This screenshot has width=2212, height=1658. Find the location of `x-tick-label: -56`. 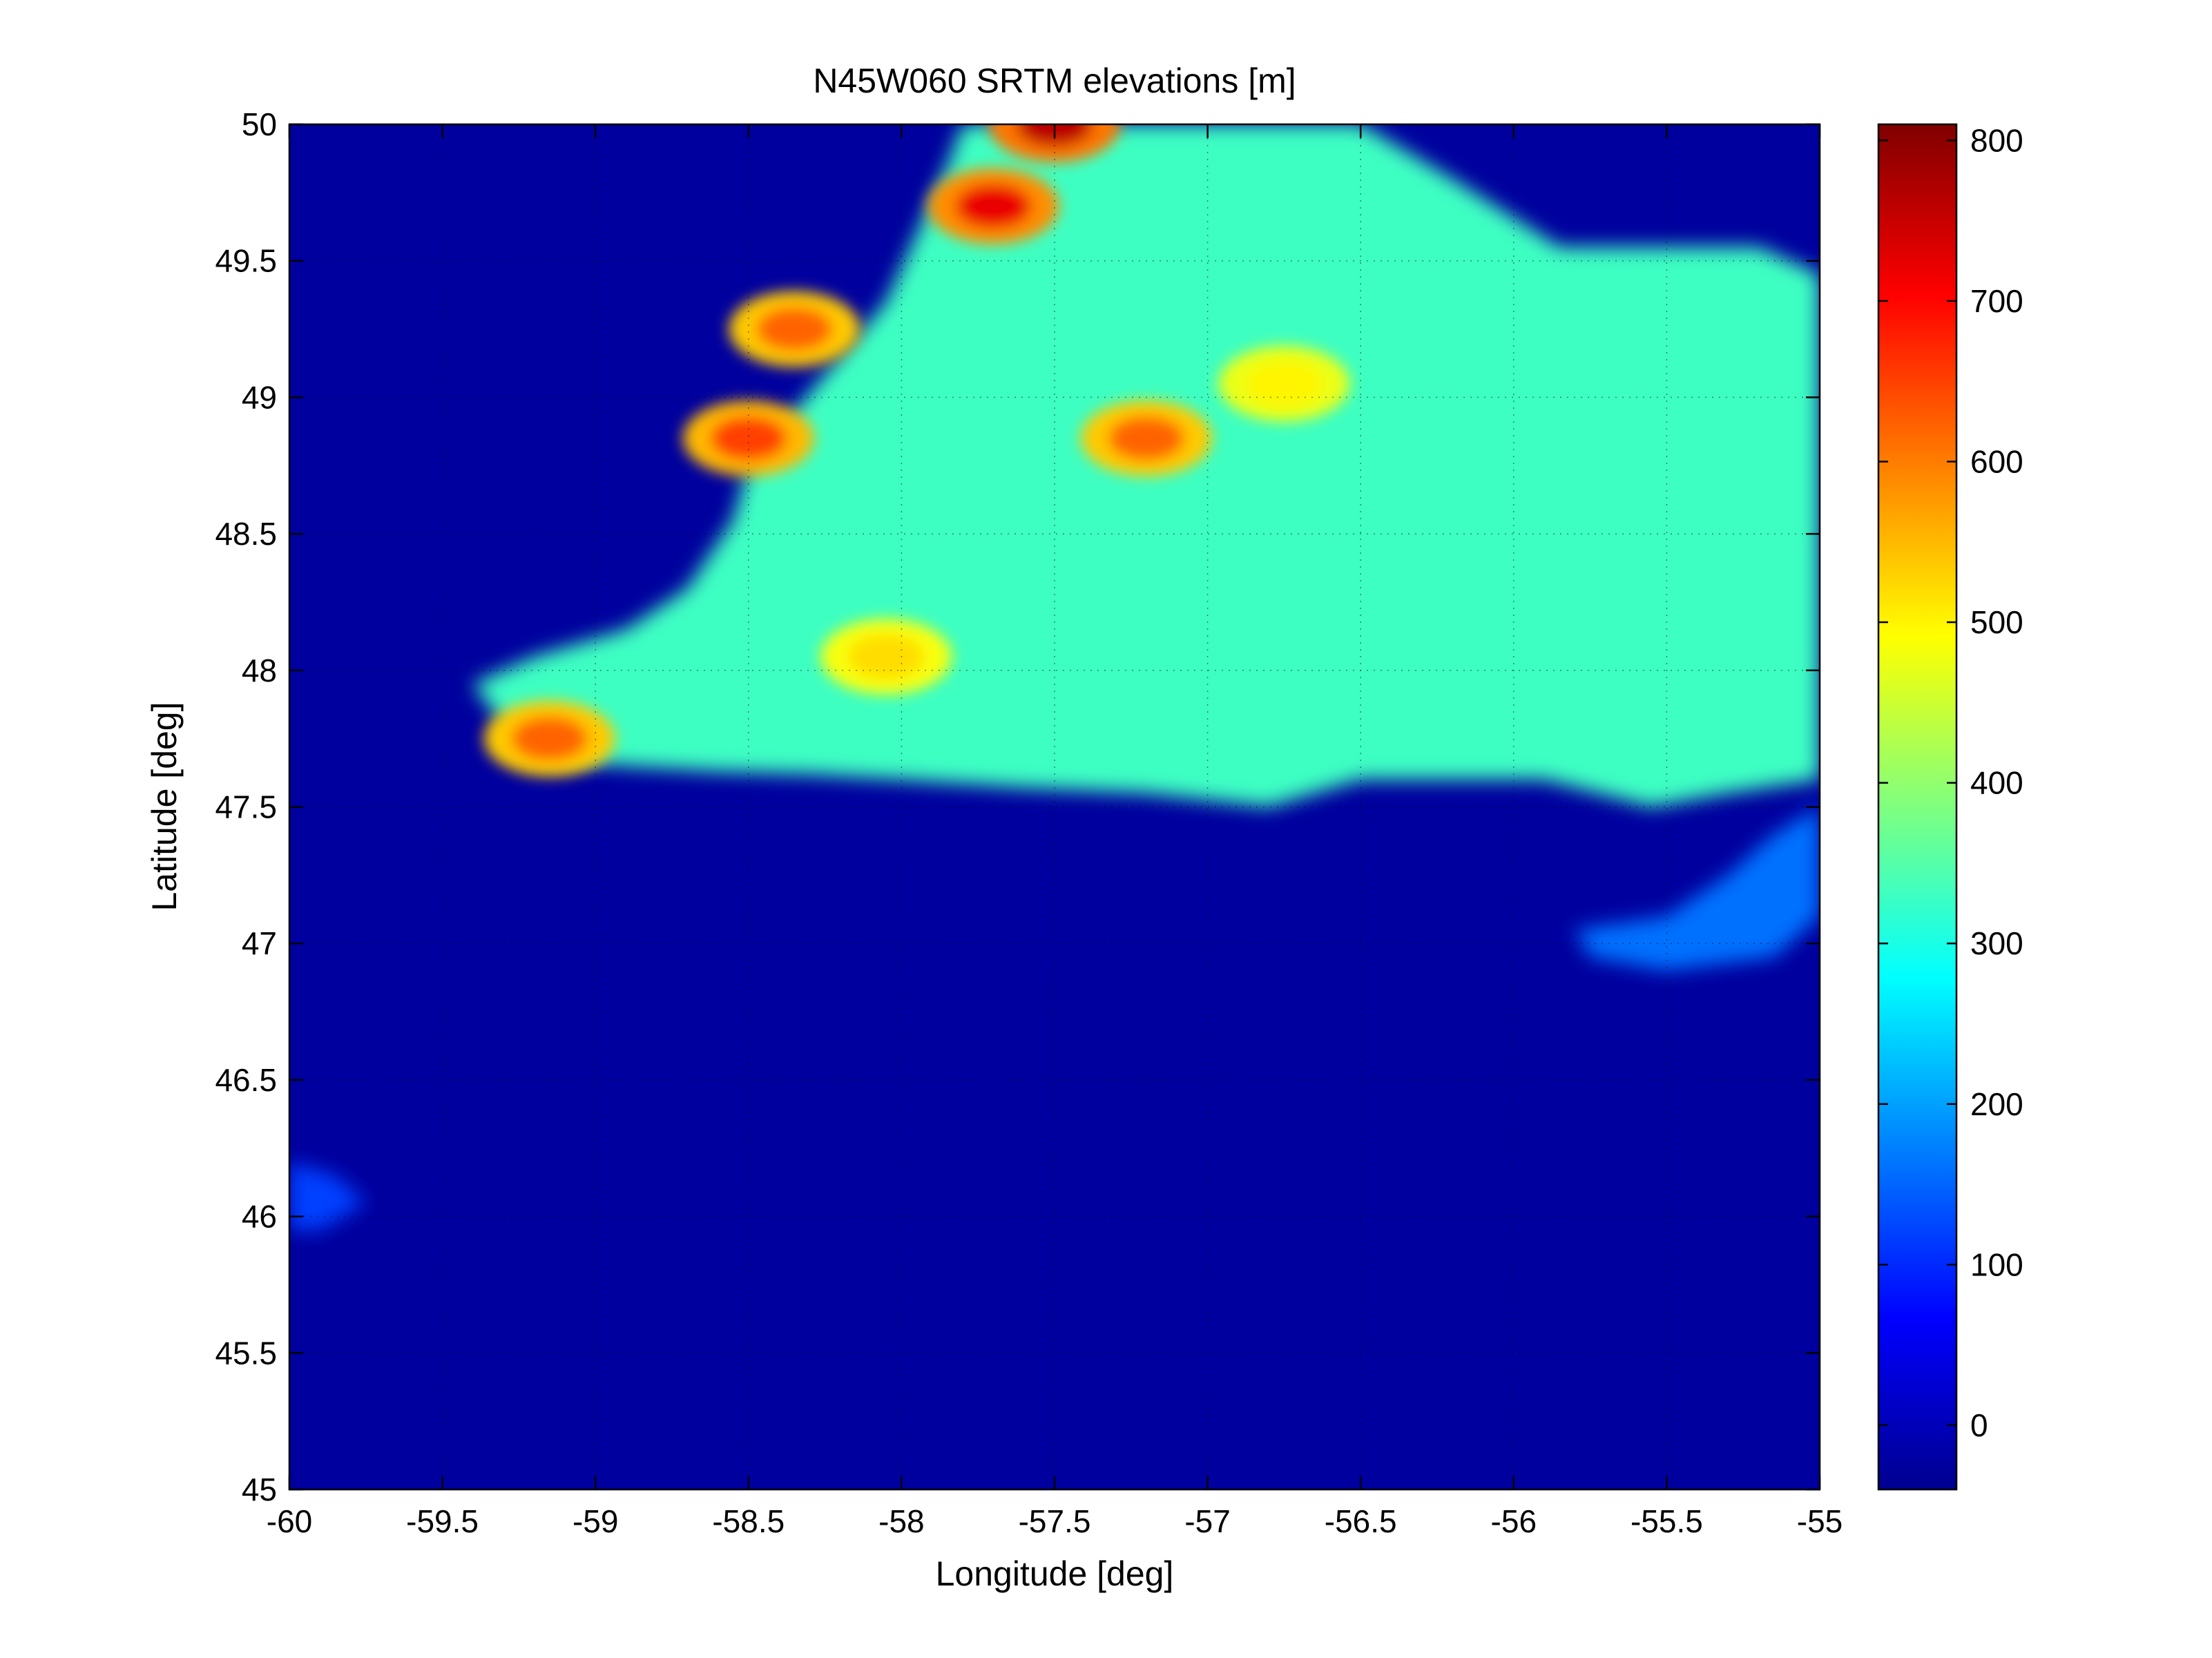

x-tick-label: -56 is located at coordinates (1514, 1521).